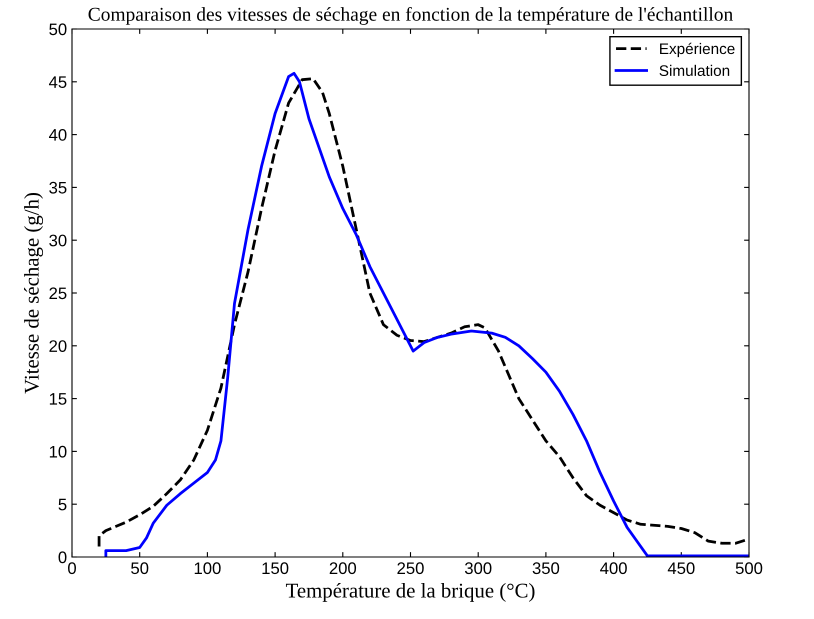 The image size is (814, 619). Describe the element at coordinates (57, 346) in the screenshot. I see `y-tick-label: 20` at that location.